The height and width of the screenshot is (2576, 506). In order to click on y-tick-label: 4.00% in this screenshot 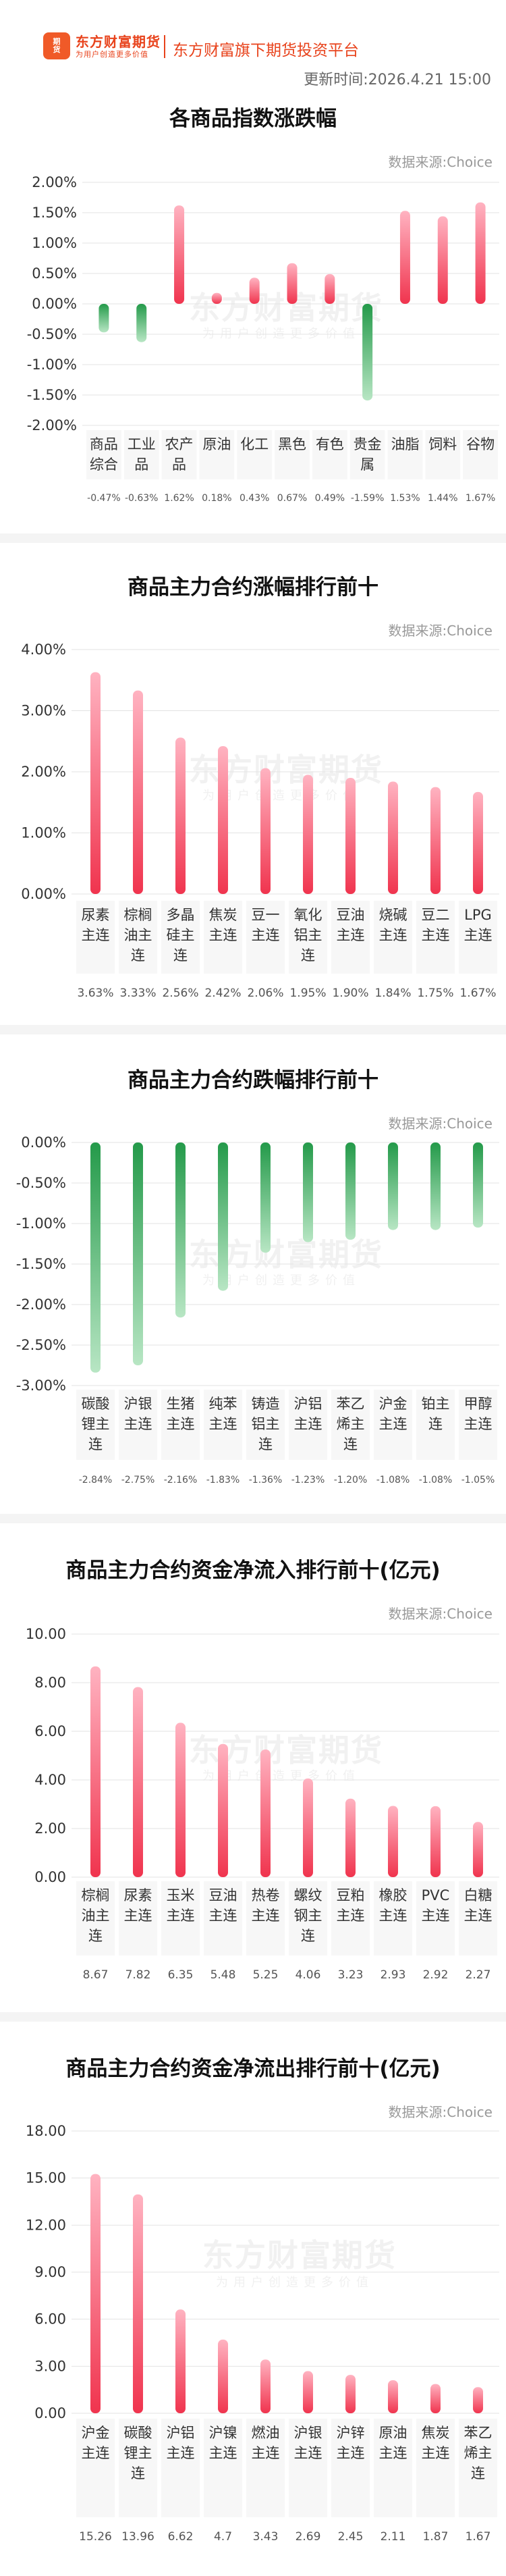, I will do `click(43, 649)`.